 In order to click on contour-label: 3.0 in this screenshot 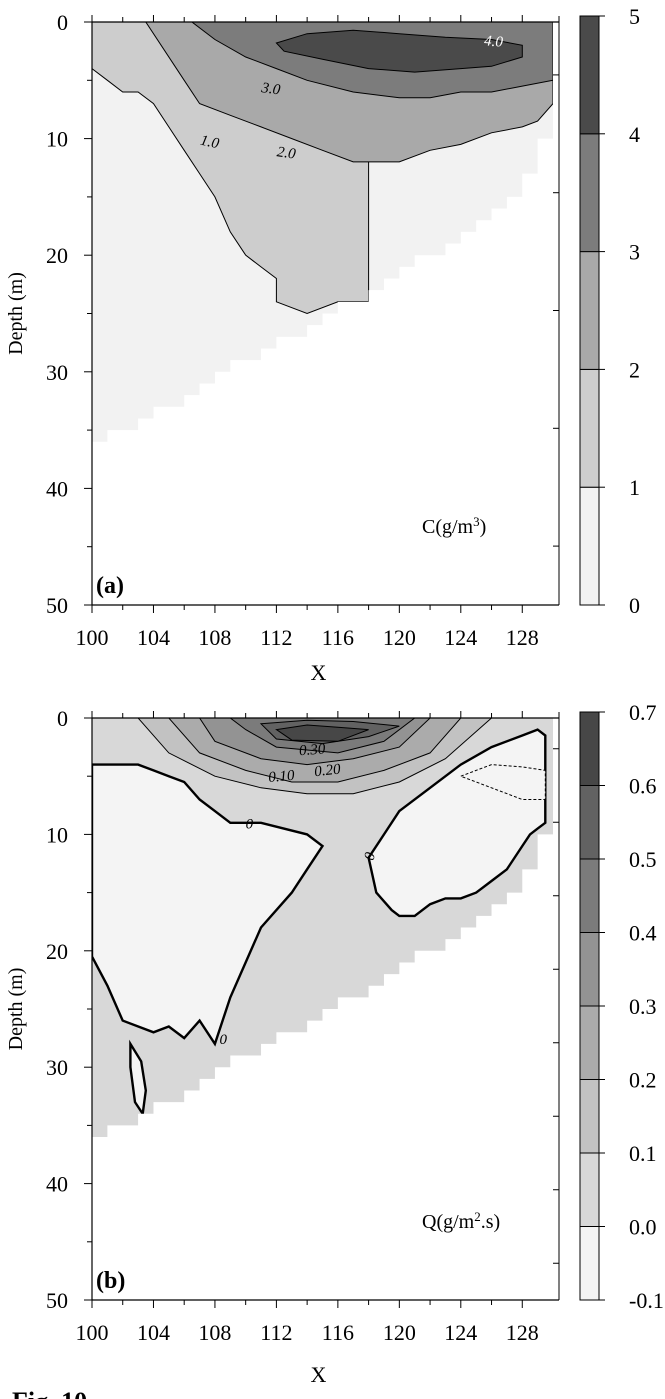, I will do `click(270, 89)`.